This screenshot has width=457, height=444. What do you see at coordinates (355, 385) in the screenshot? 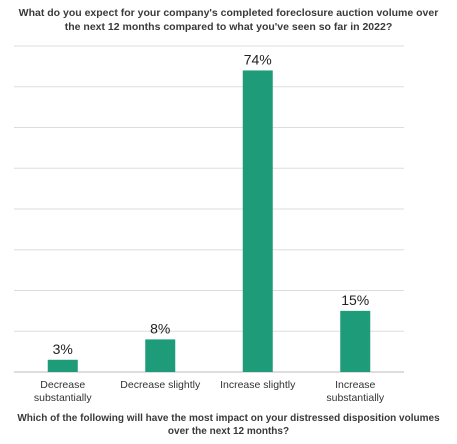
I see `x-tick-label: Increase` at bounding box center [355, 385].